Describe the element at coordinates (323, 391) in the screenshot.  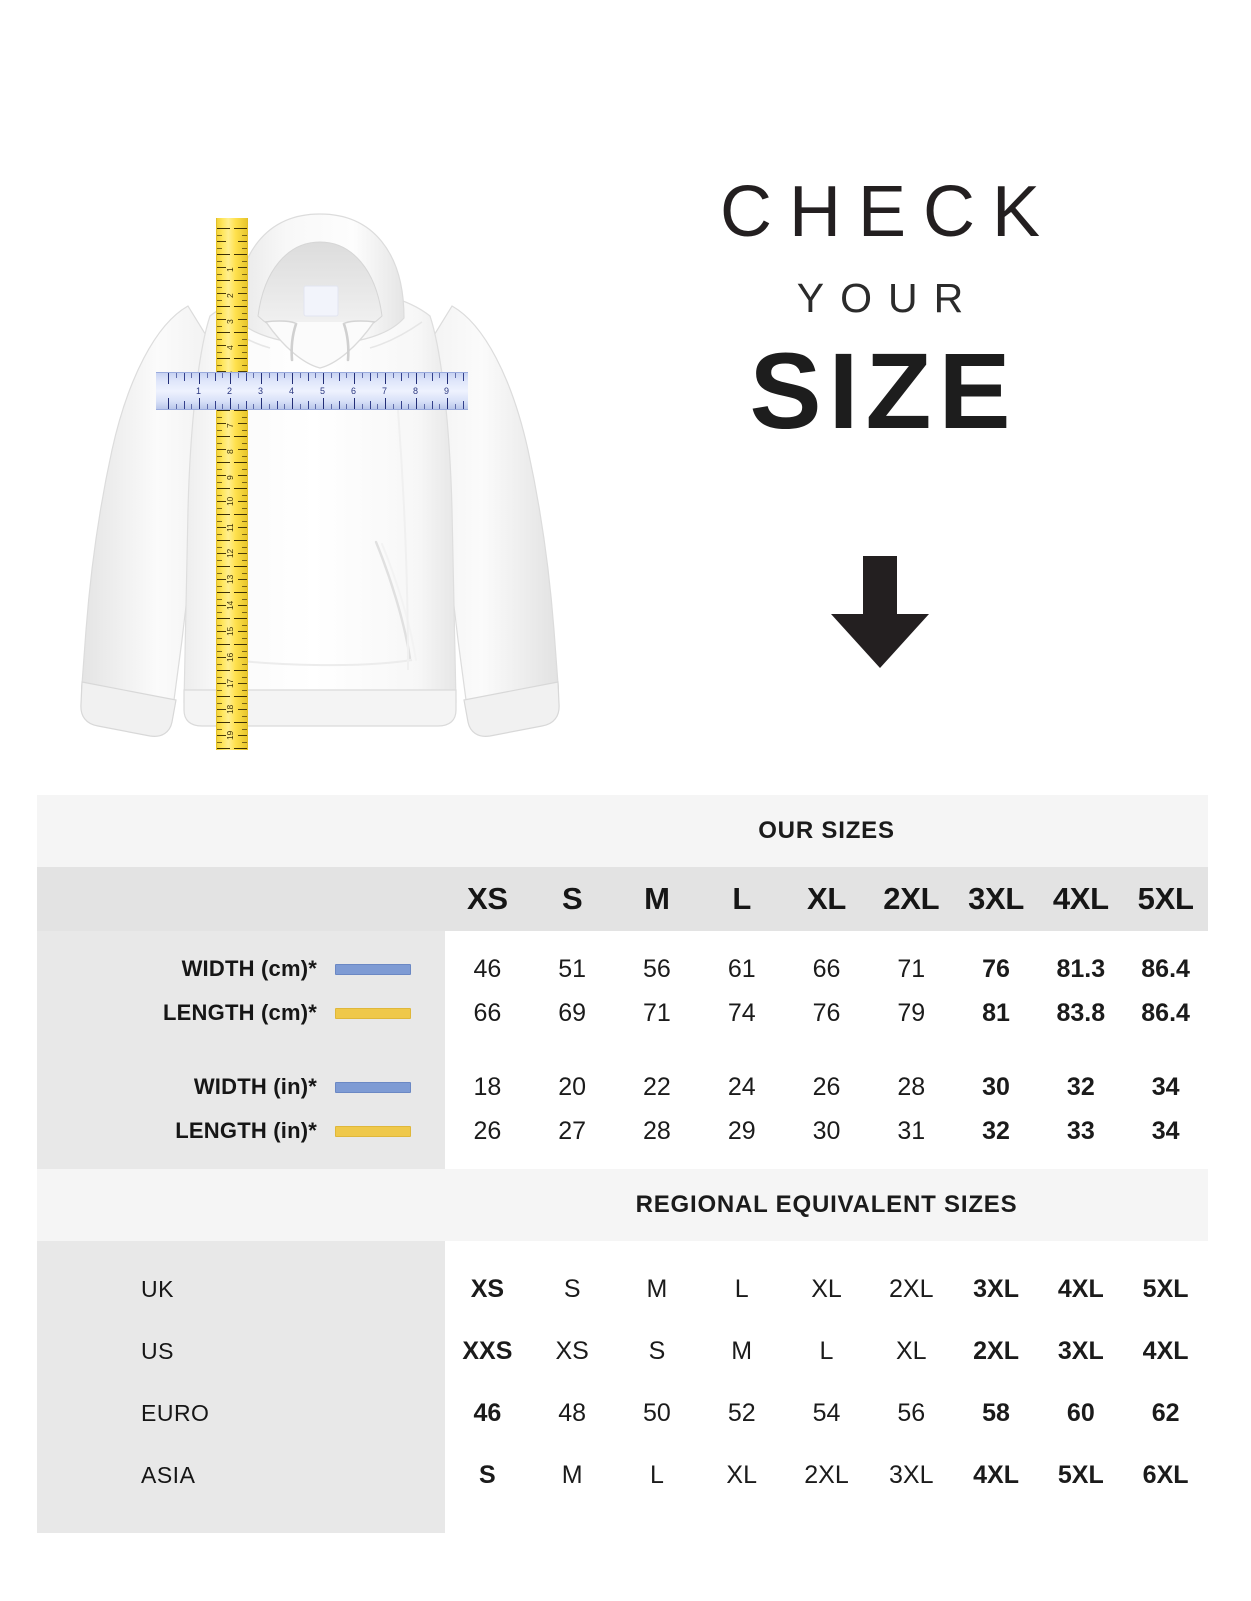
I see `ruler-number: 5` at that location.